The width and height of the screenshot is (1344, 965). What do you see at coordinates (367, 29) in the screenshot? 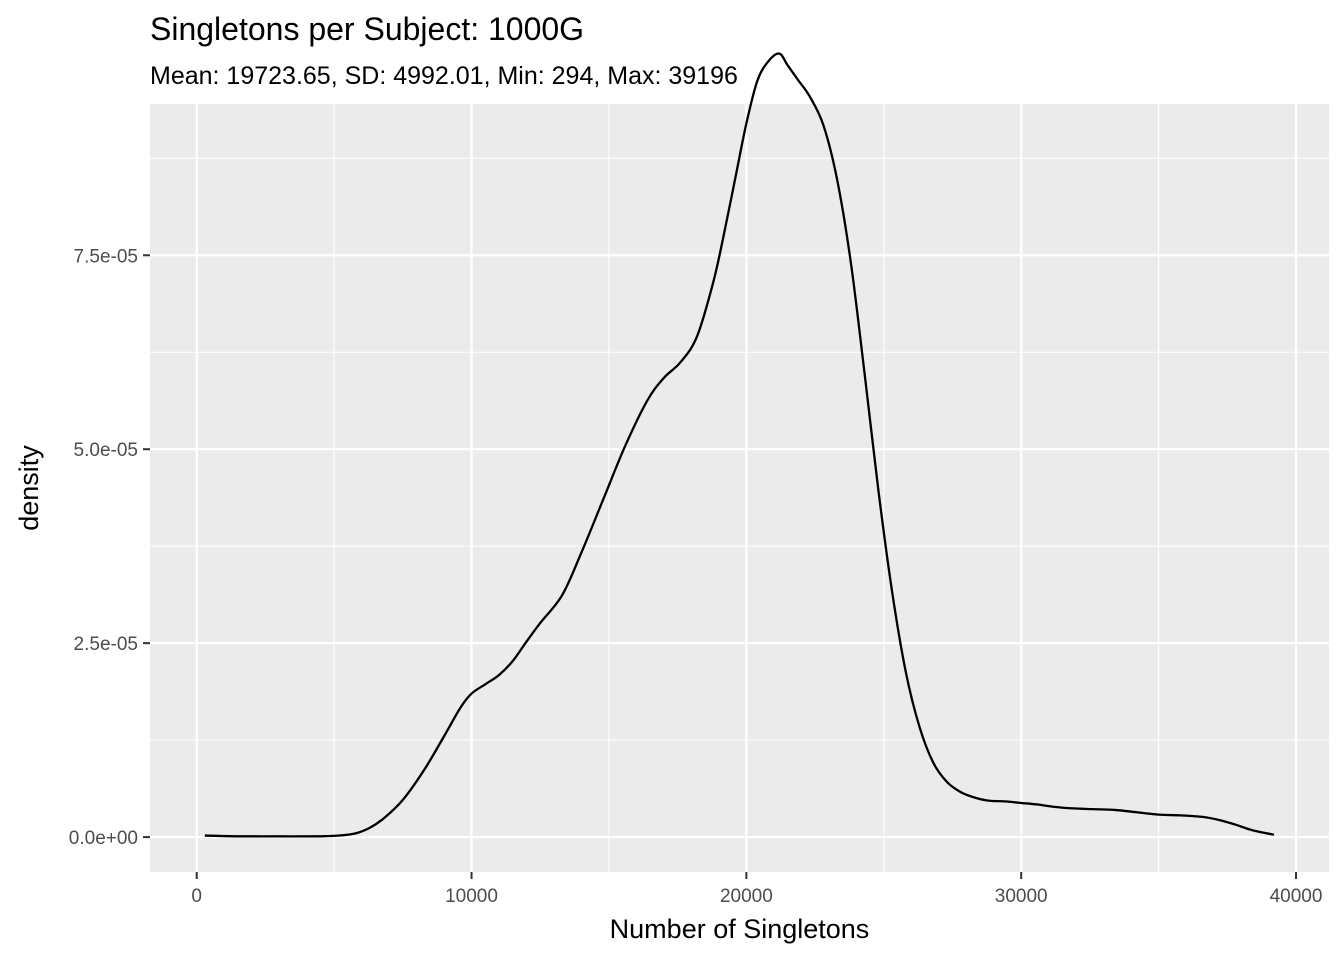
I see `chart-title: Singletons per Subject: 1000G` at bounding box center [367, 29].